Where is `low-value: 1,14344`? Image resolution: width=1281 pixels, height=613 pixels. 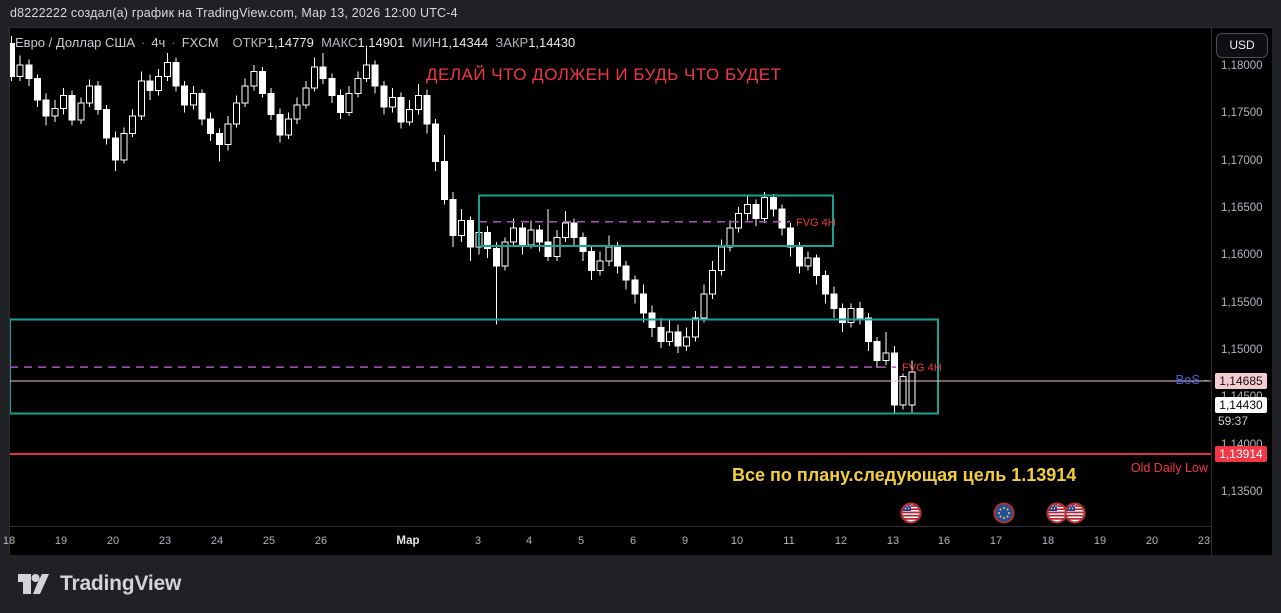 low-value: 1,14344 is located at coordinates (465, 42).